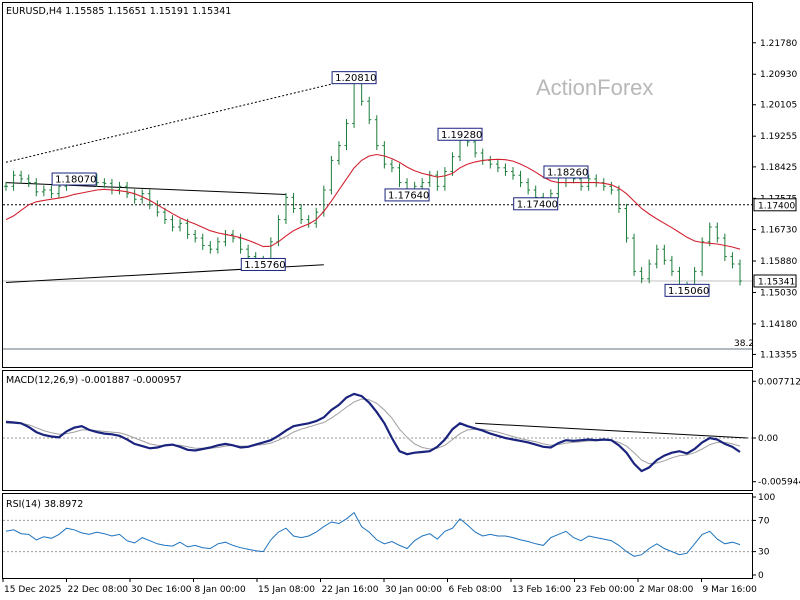  I want to click on annotation-label: 1.17400, so click(537, 204).